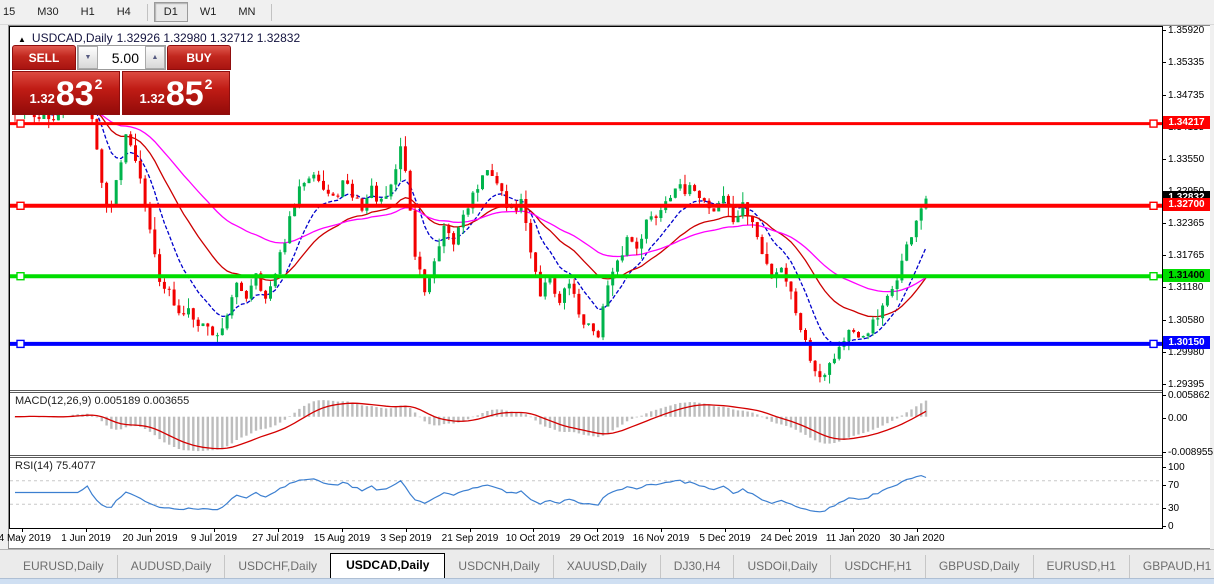 Image resolution: width=1214 pixels, height=584 pixels. What do you see at coordinates (63, 566) in the screenshot?
I see `tab-EURUSD-Daily: EURUSD,Daily` at bounding box center [63, 566].